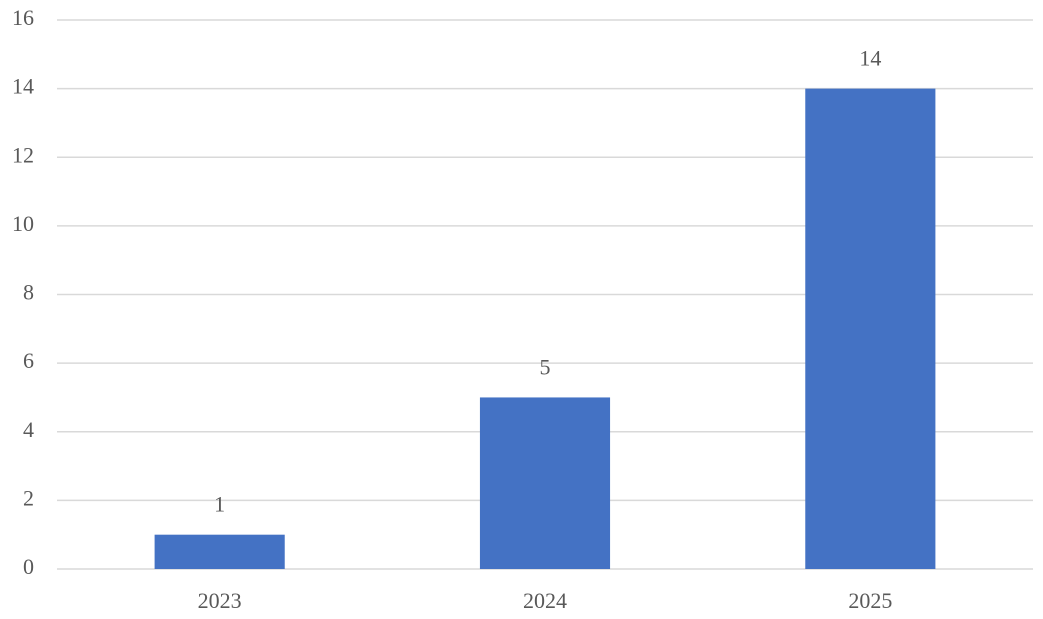  Describe the element at coordinates (220, 600) in the screenshot. I see `x-tick-label: 2023` at that location.